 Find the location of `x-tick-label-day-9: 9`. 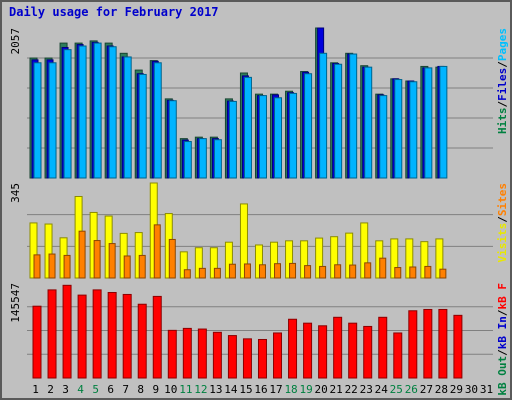

x-tick-label-day-9: 9 is located at coordinates (155, 389).